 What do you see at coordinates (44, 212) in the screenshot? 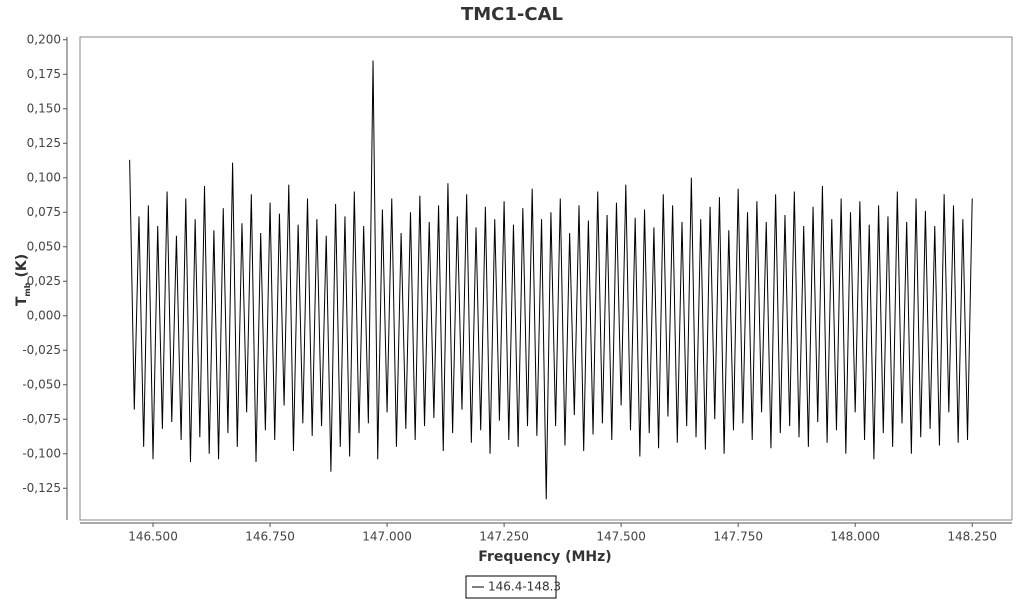
I see `y-tick-label: 0,075` at bounding box center [44, 212].